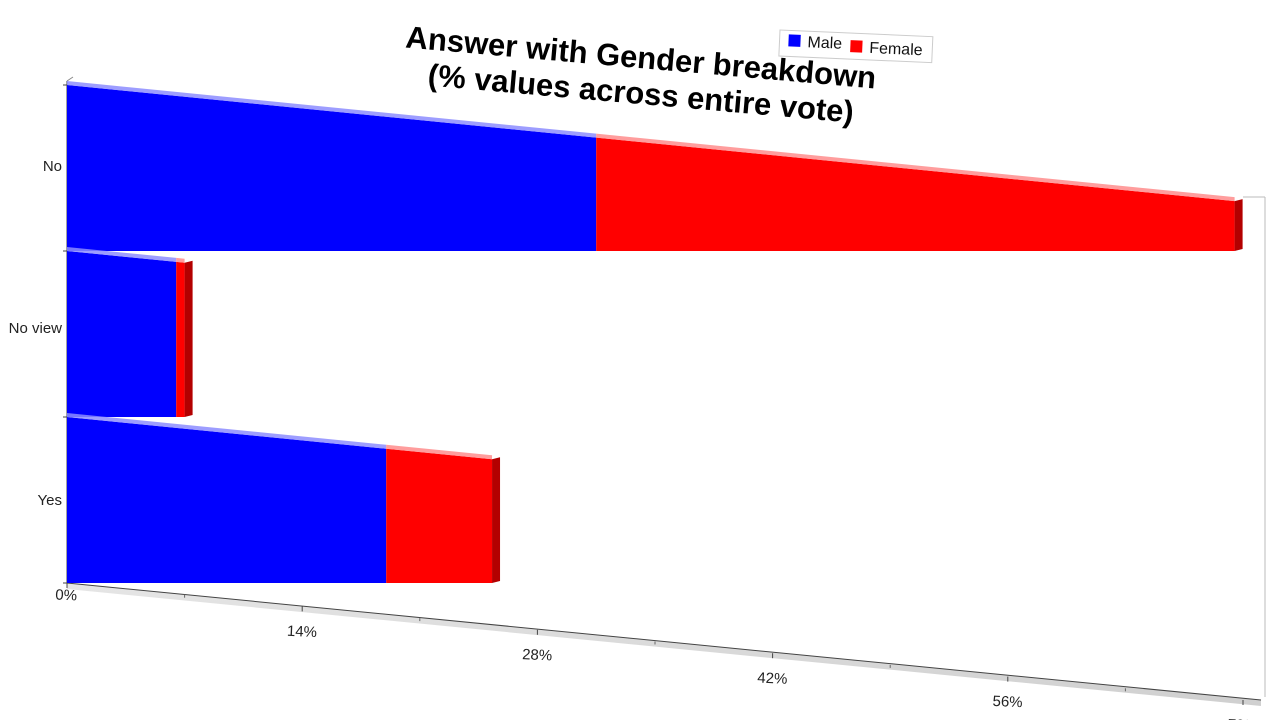 Image resolution: width=1280 pixels, height=725 pixels. I want to click on category-axis-top, so click(70, 79).